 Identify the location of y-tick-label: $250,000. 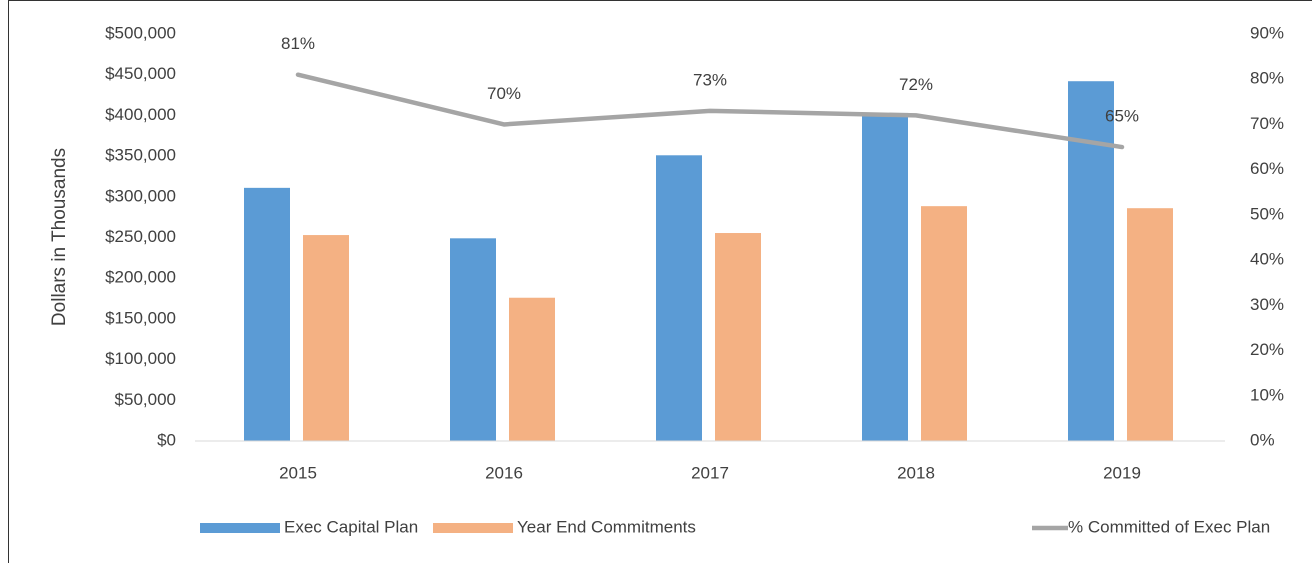
(140, 236).